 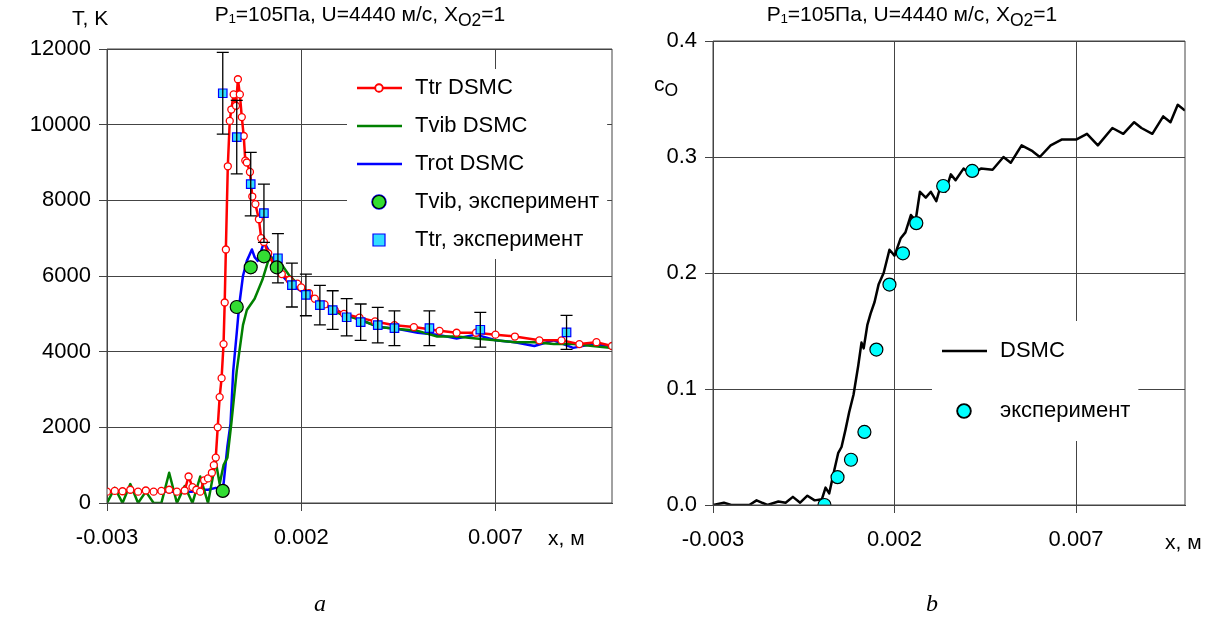 What do you see at coordinates (681, 272) in the screenshot?
I see `y-tick-label: 0.2` at bounding box center [681, 272].